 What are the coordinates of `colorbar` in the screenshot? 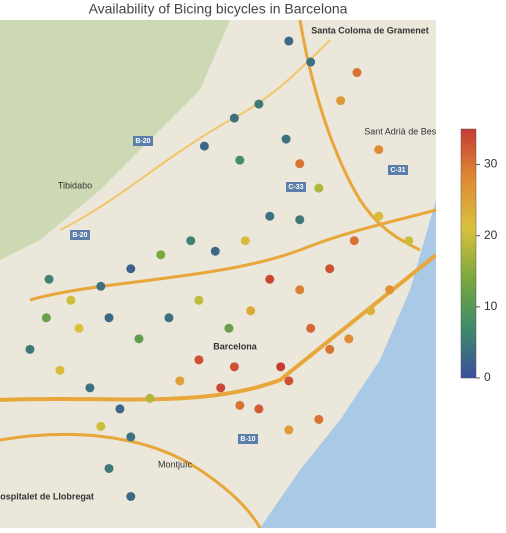 It's located at (468, 253).